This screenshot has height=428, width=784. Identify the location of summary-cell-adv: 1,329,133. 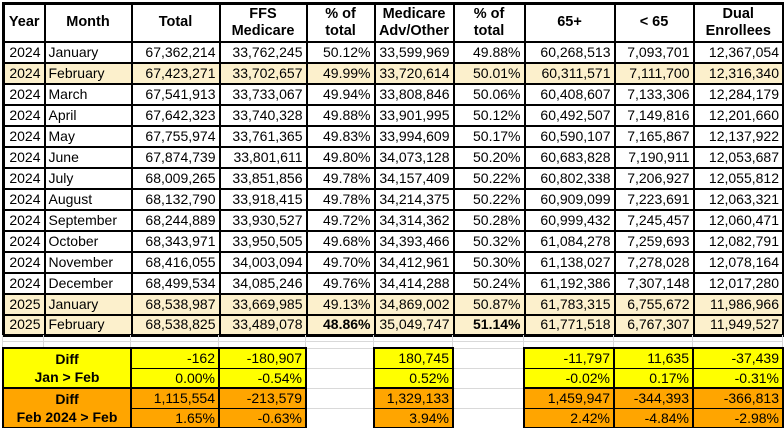
(413, 398).